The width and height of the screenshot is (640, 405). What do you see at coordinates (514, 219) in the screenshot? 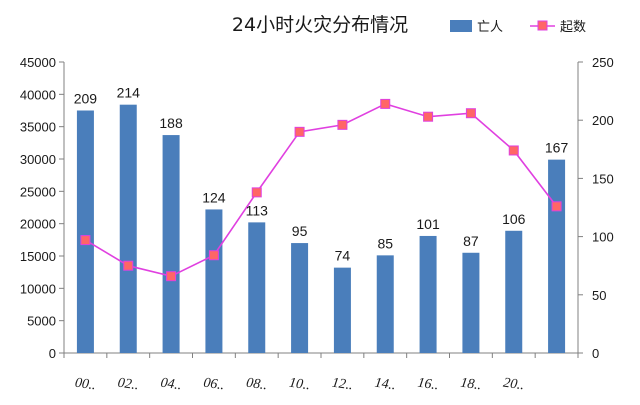
I see `bar-data-label: 106` at bounding box center [514, 219].